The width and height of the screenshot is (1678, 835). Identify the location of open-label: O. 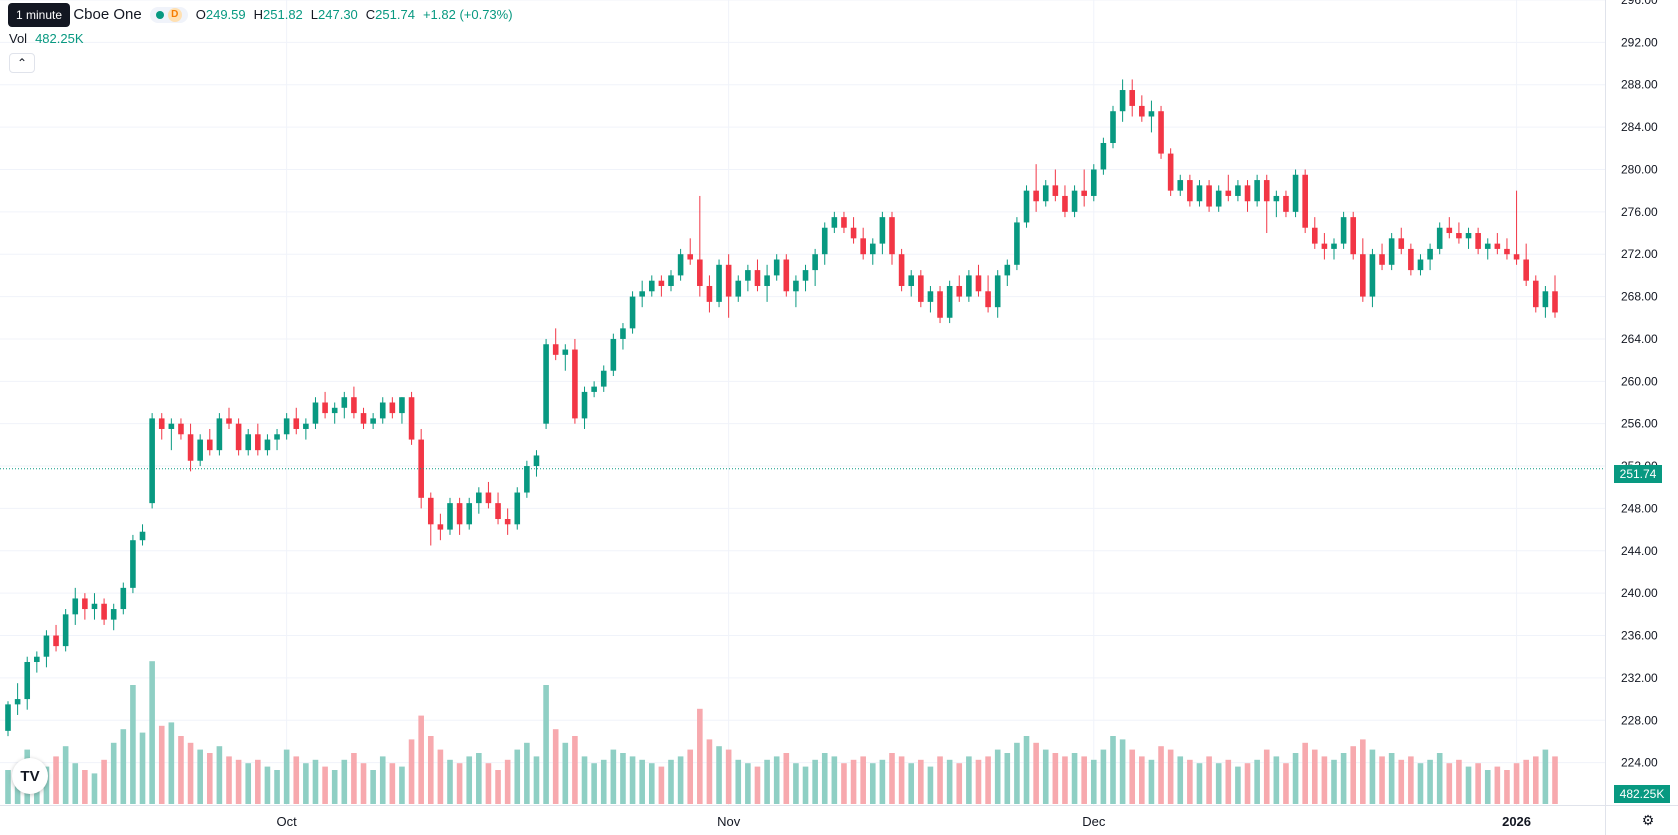
(200, 14).